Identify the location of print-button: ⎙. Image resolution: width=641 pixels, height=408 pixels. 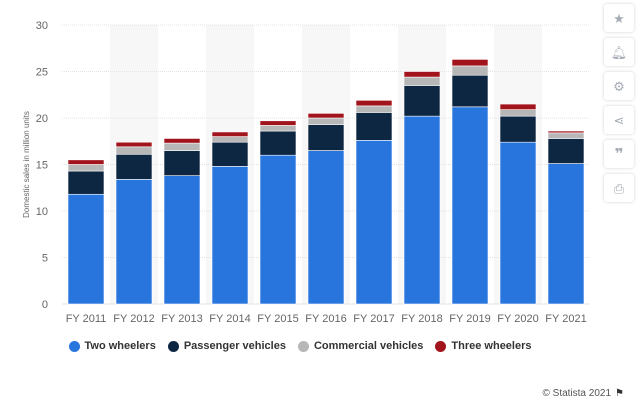
(619, 188).